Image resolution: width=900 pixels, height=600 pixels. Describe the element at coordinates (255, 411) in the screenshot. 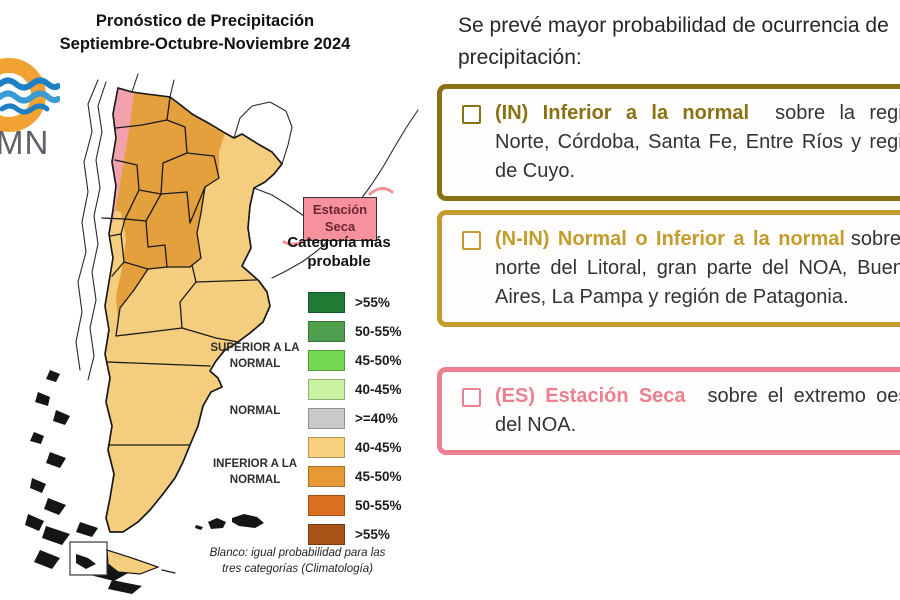

I see `legend-group-normal: NORMAL` at that location.